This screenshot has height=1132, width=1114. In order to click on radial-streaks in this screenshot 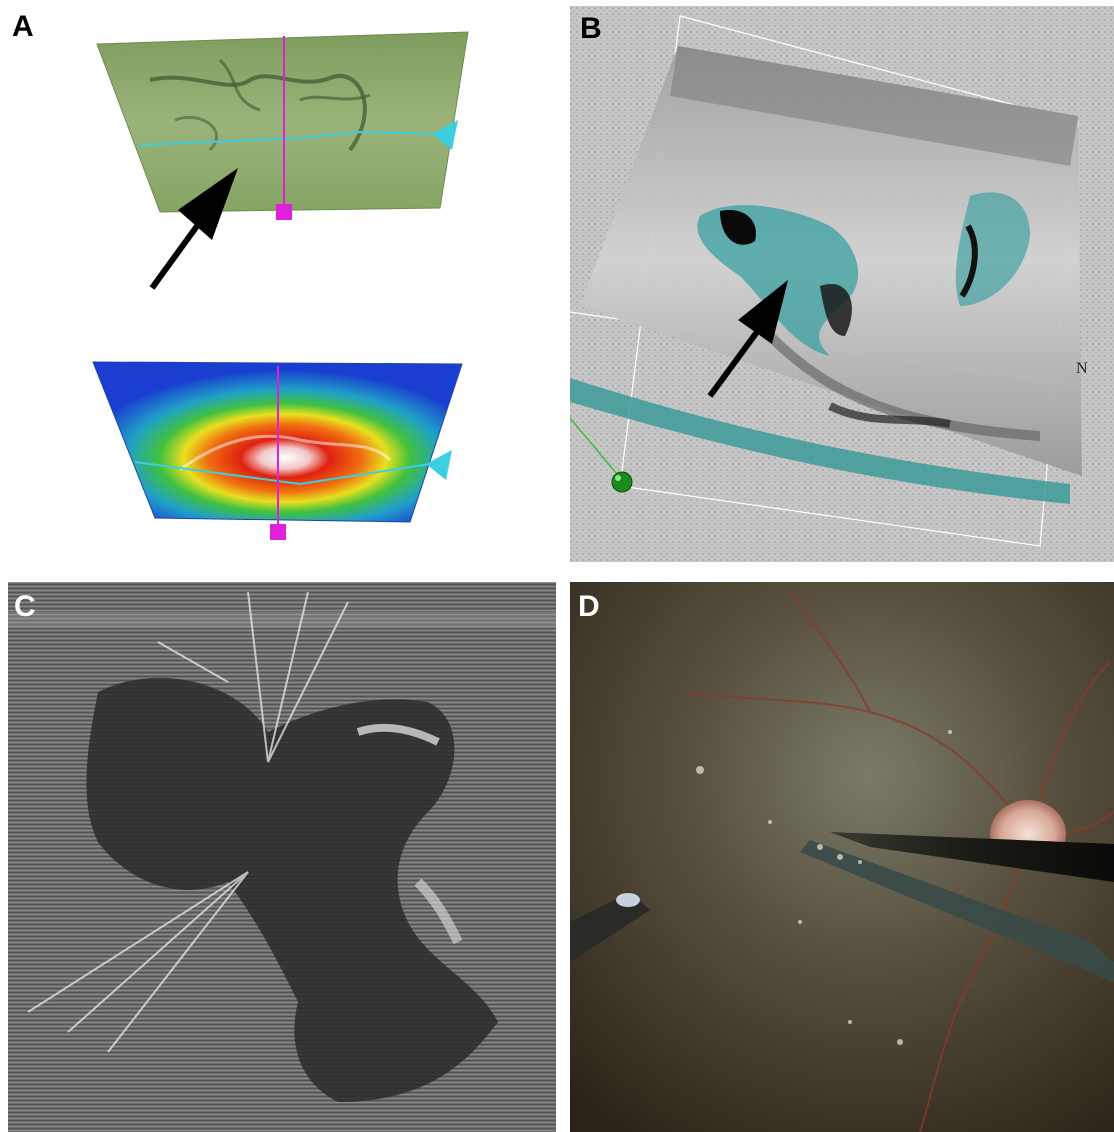, I will do `click(188, 822)`.